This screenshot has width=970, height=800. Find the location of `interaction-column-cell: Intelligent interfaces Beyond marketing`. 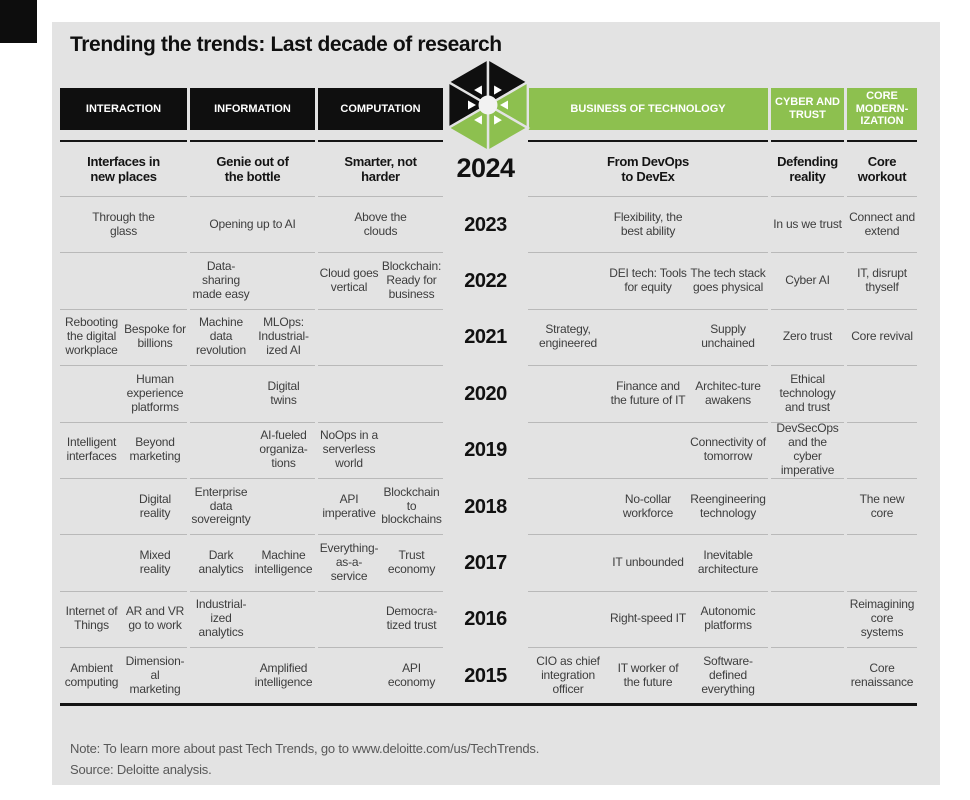

interaction-column-cell: Intelligent interfaces Beyond marketing is located at coordinates (123, 451).